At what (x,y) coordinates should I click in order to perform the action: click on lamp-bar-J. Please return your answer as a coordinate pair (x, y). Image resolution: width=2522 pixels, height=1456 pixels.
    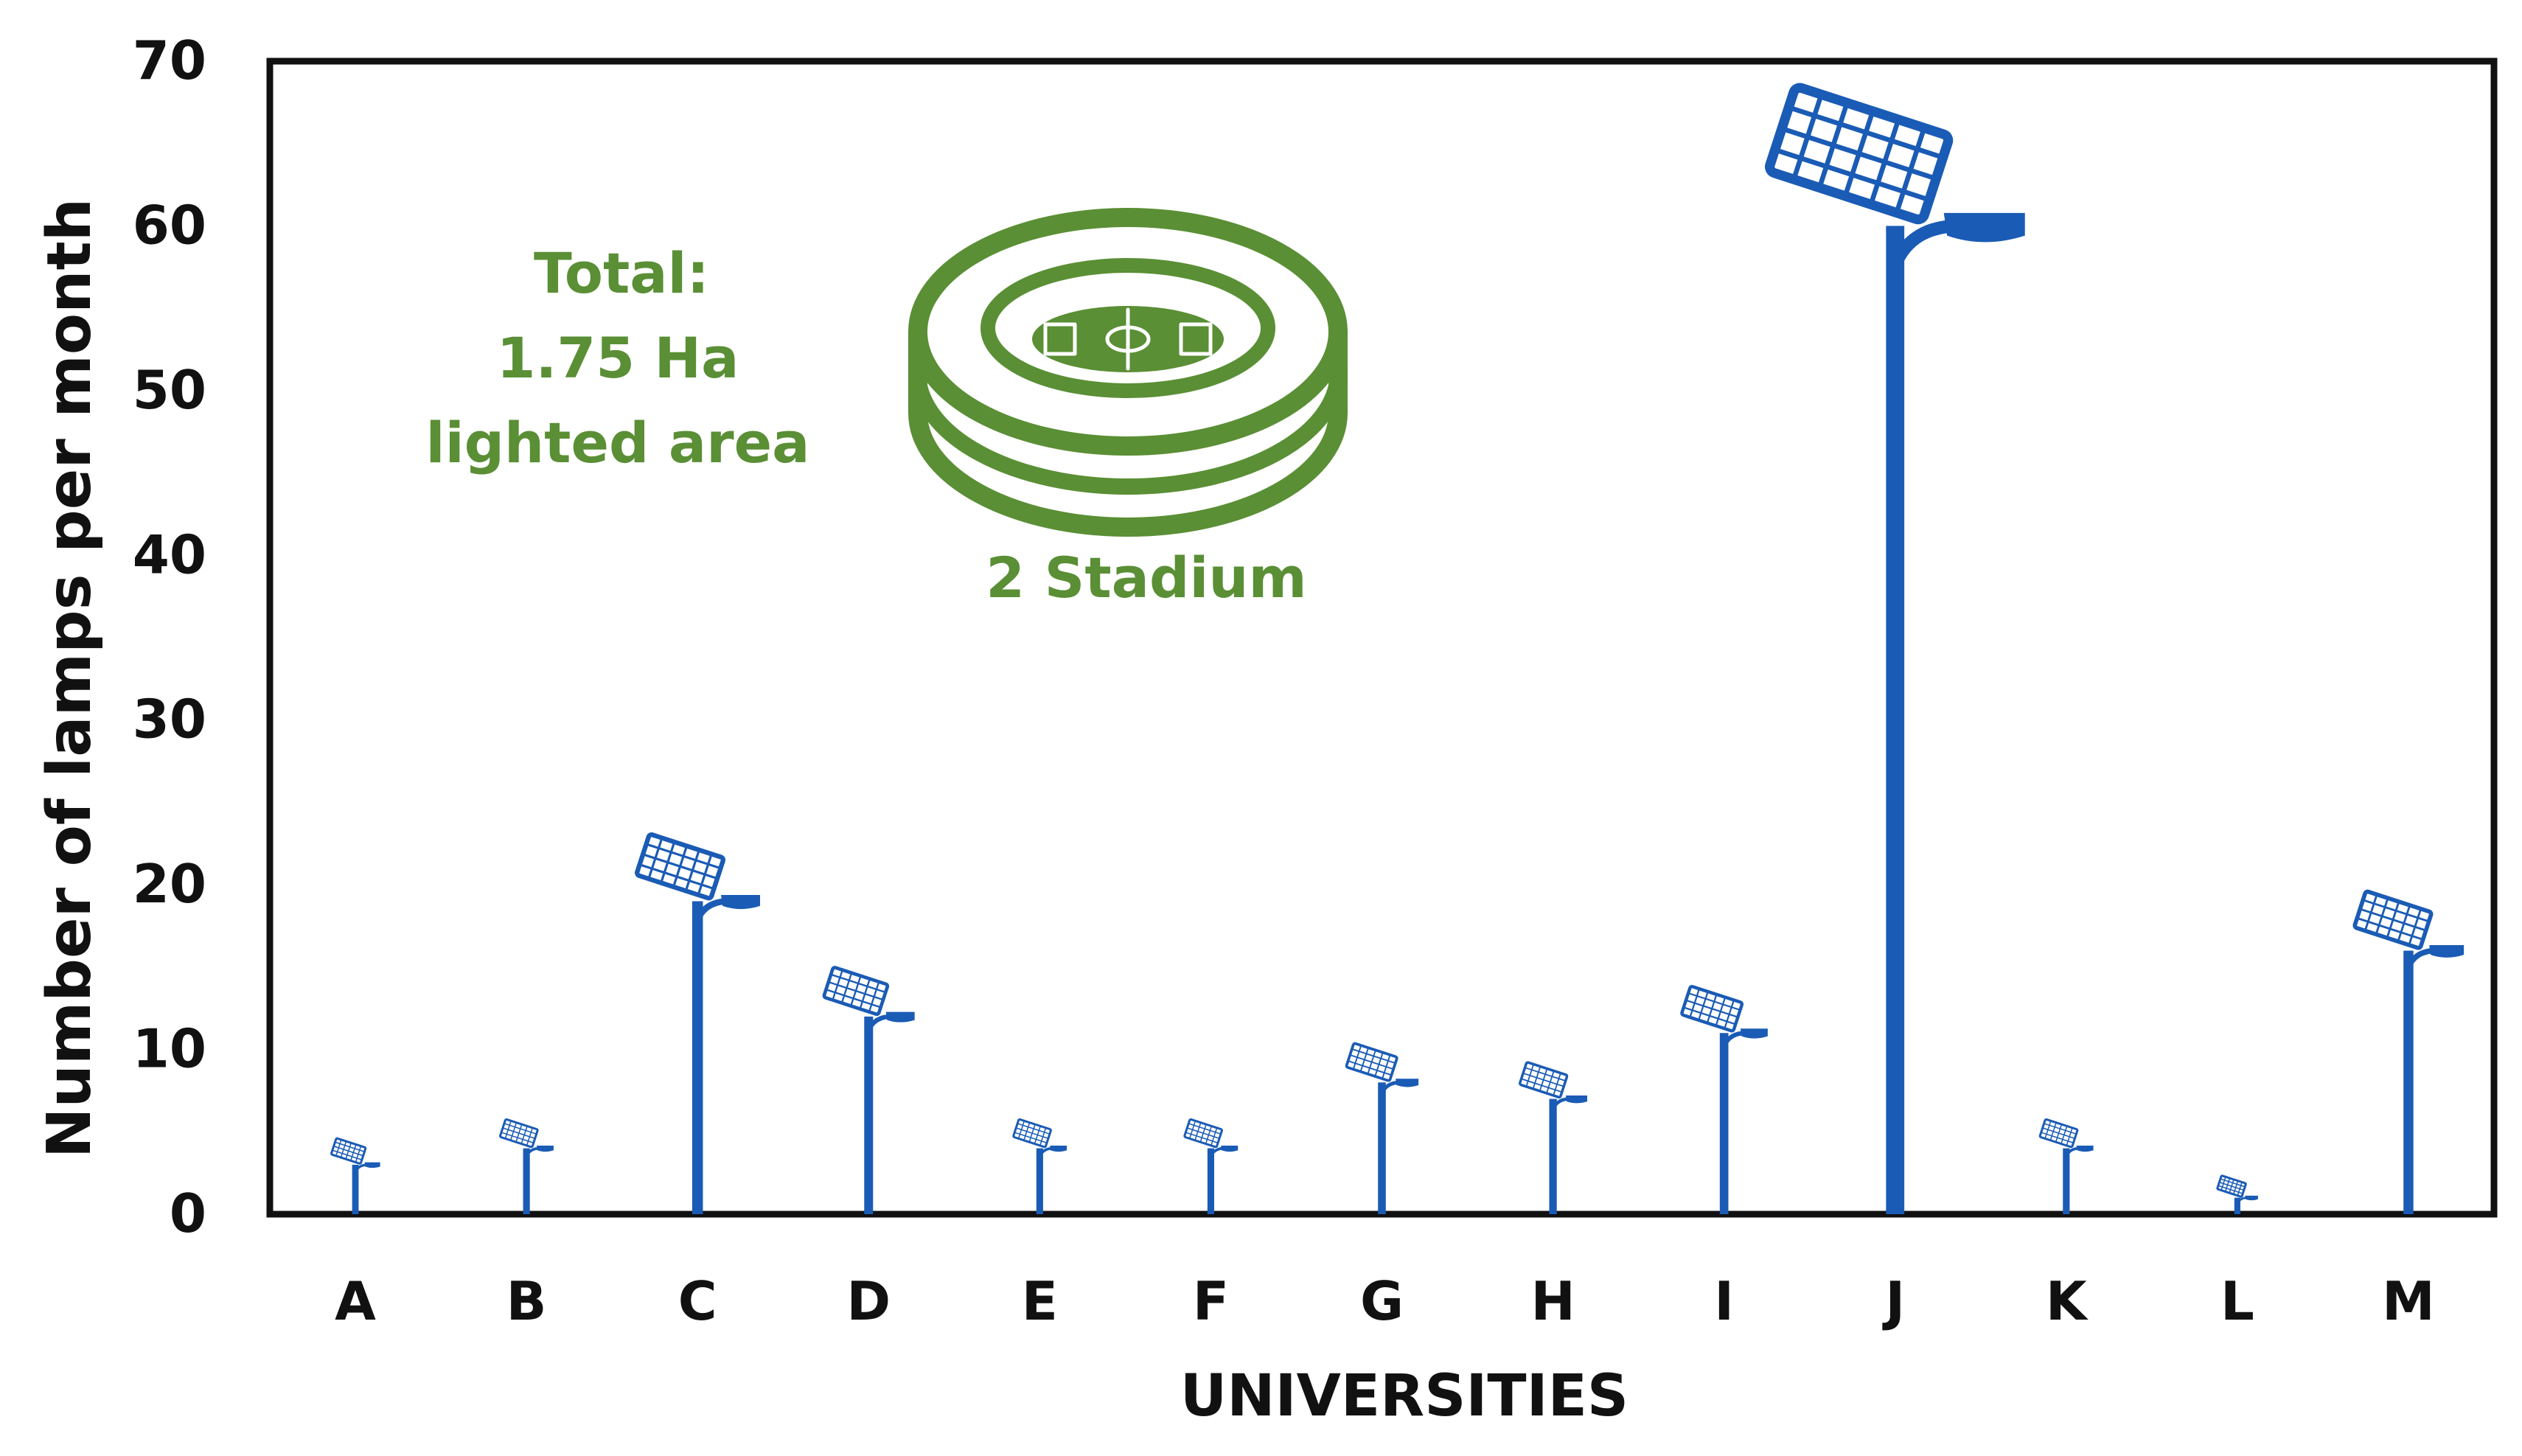
    Looking at the image, I should click on (1895, 648).